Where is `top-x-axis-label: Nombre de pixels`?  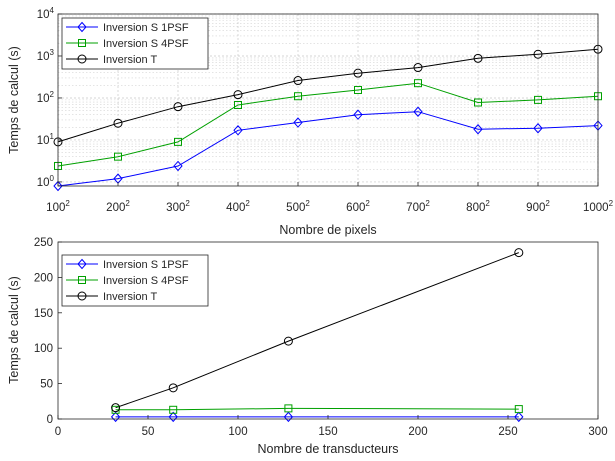
top-x-axis-label: Nombre de pixels is located at coordinates (327, 230).